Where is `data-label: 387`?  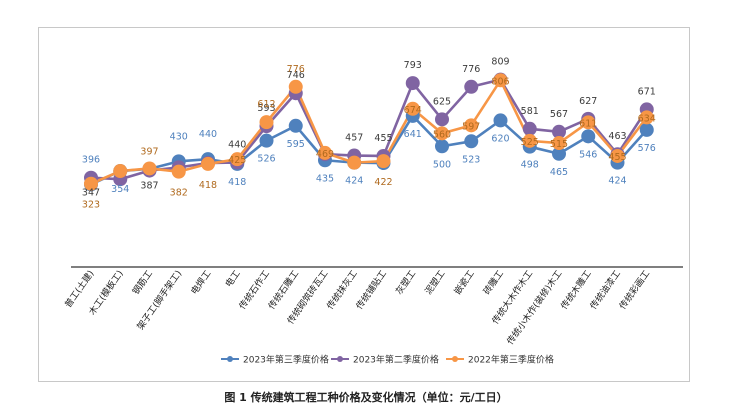
data-label: 387 is located at coordinates (149, 186).